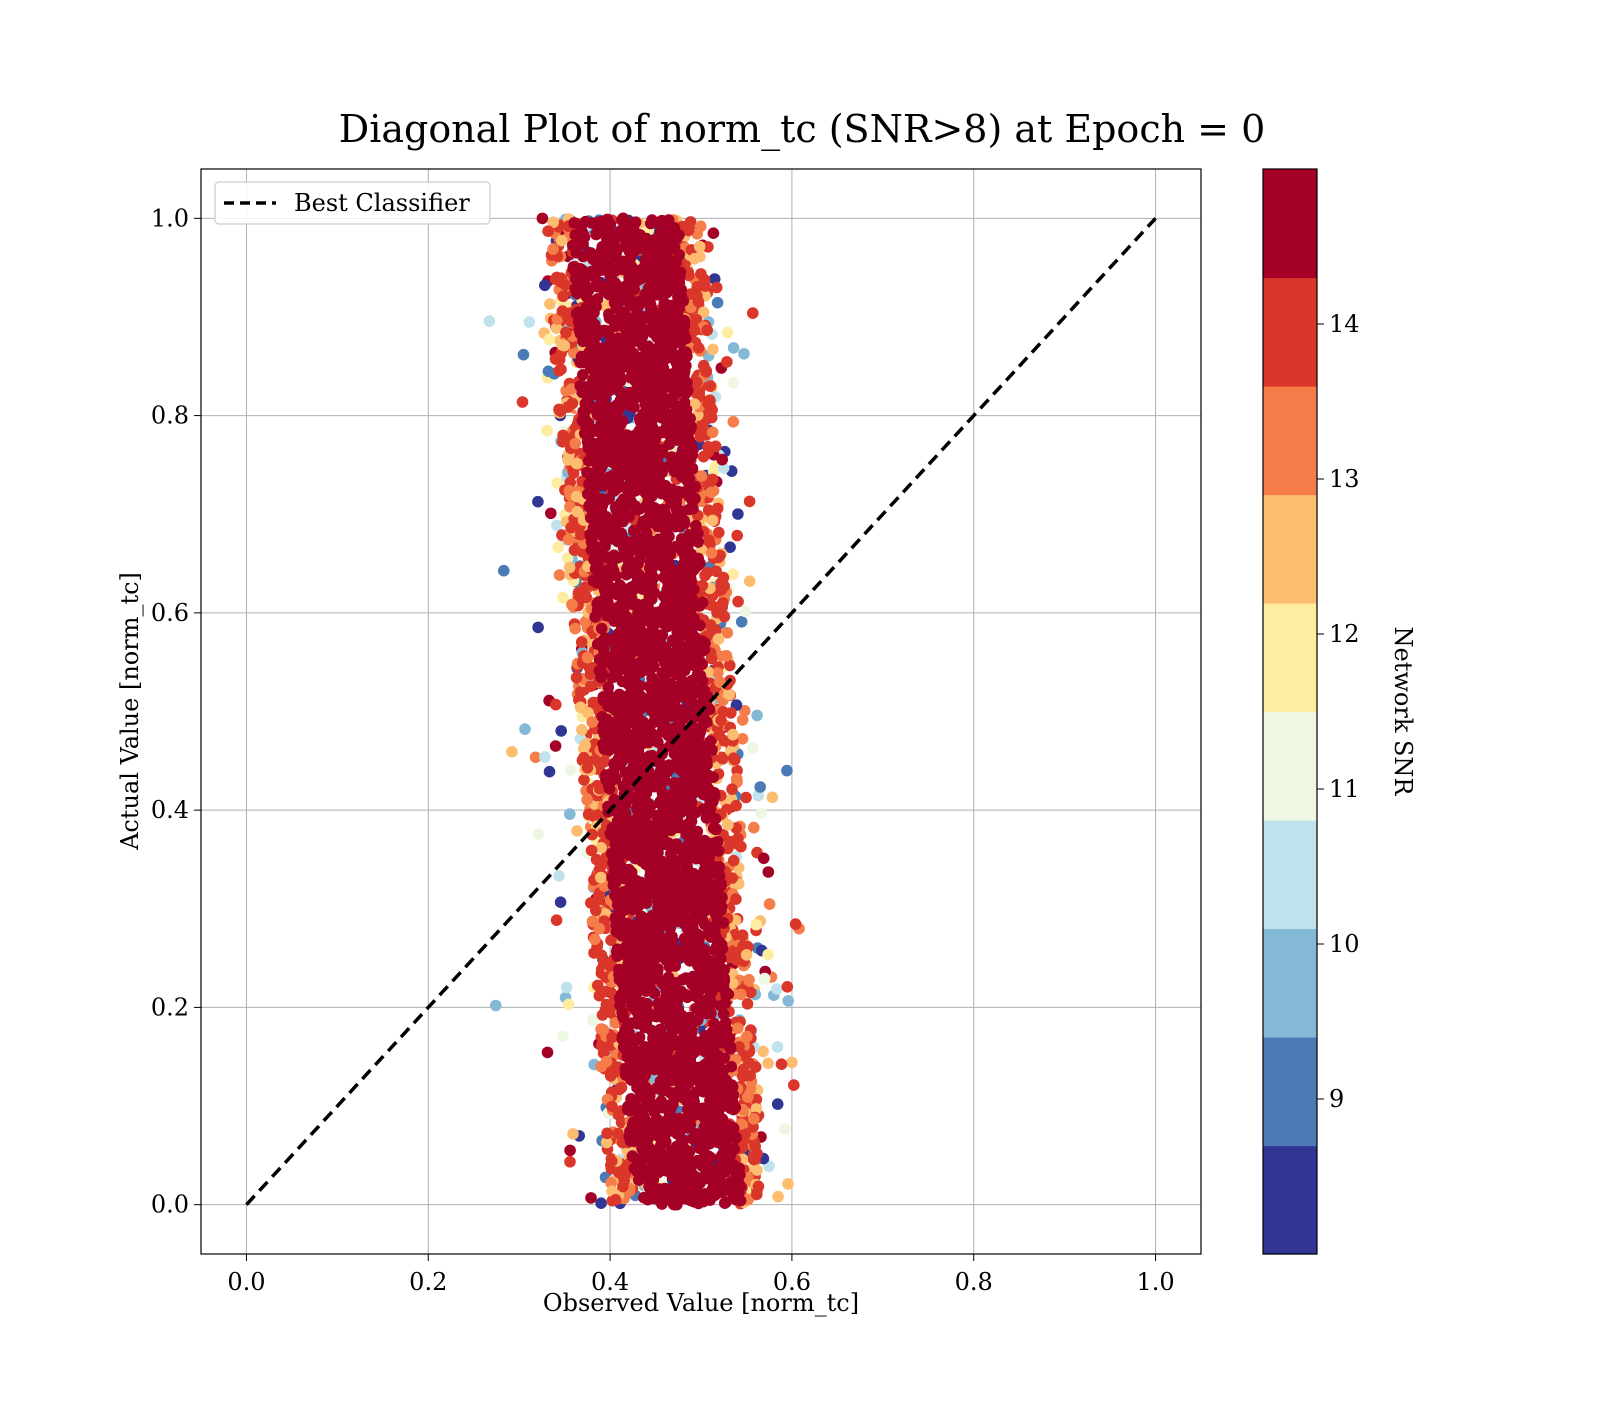 Image resolution: width=1600 pixels, height=1405 pixels. I want to click on scatter-points, so click(644, 712).